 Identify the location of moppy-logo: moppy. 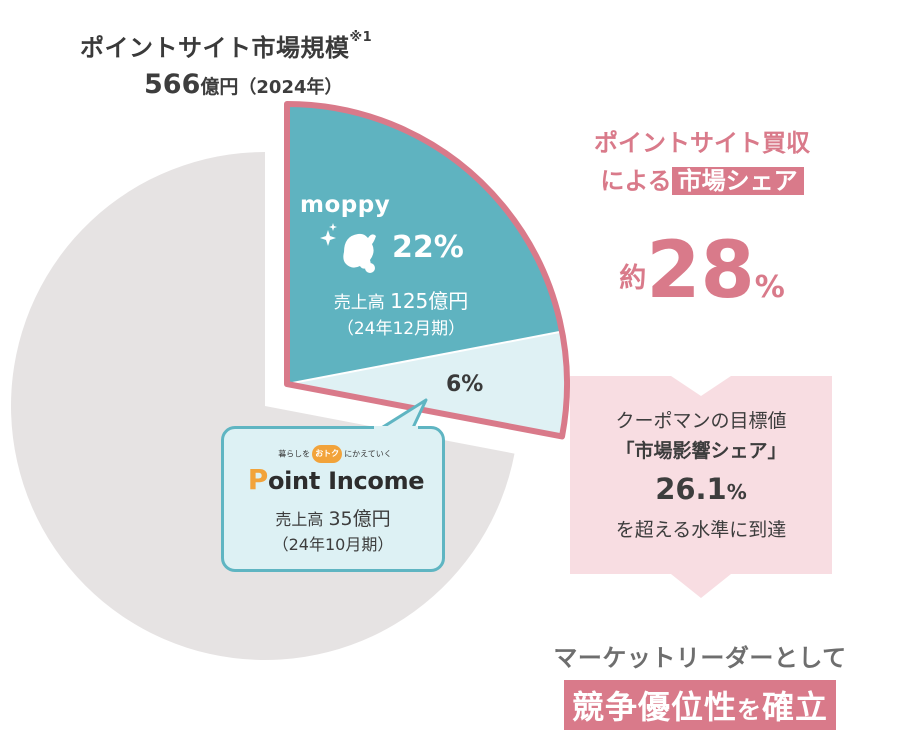
(345, 205).